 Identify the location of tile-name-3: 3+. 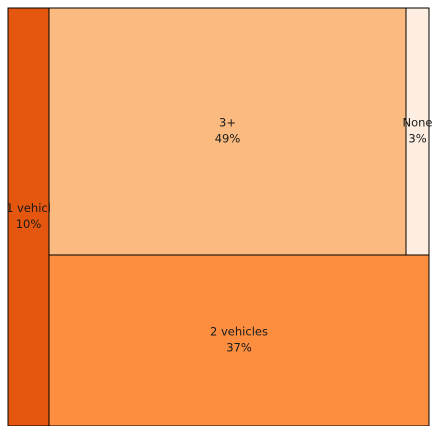
(227, 123).